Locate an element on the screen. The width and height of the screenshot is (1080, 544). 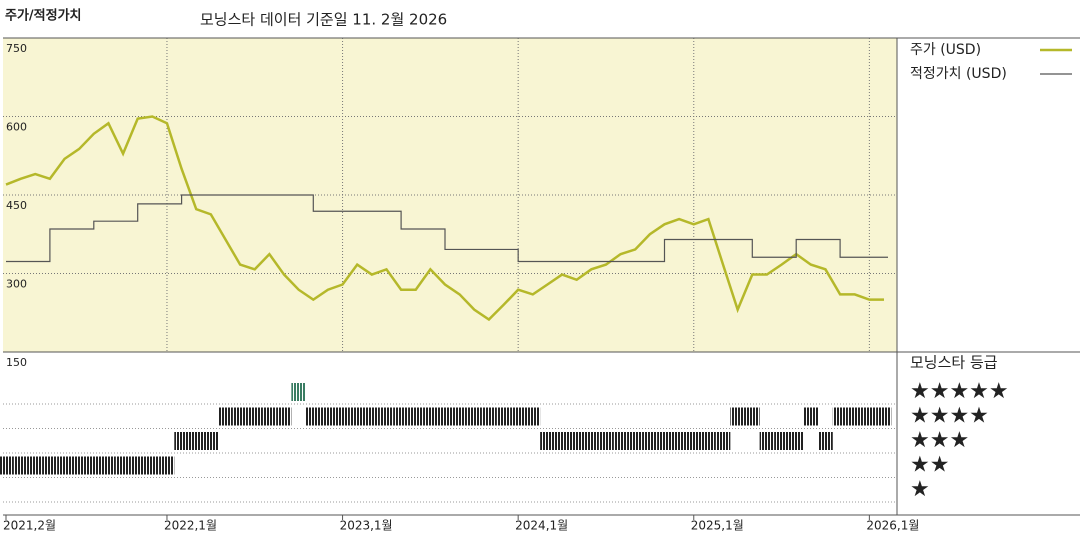
x-tick-label: 2023,1월 is located at coordinates (366, 526).